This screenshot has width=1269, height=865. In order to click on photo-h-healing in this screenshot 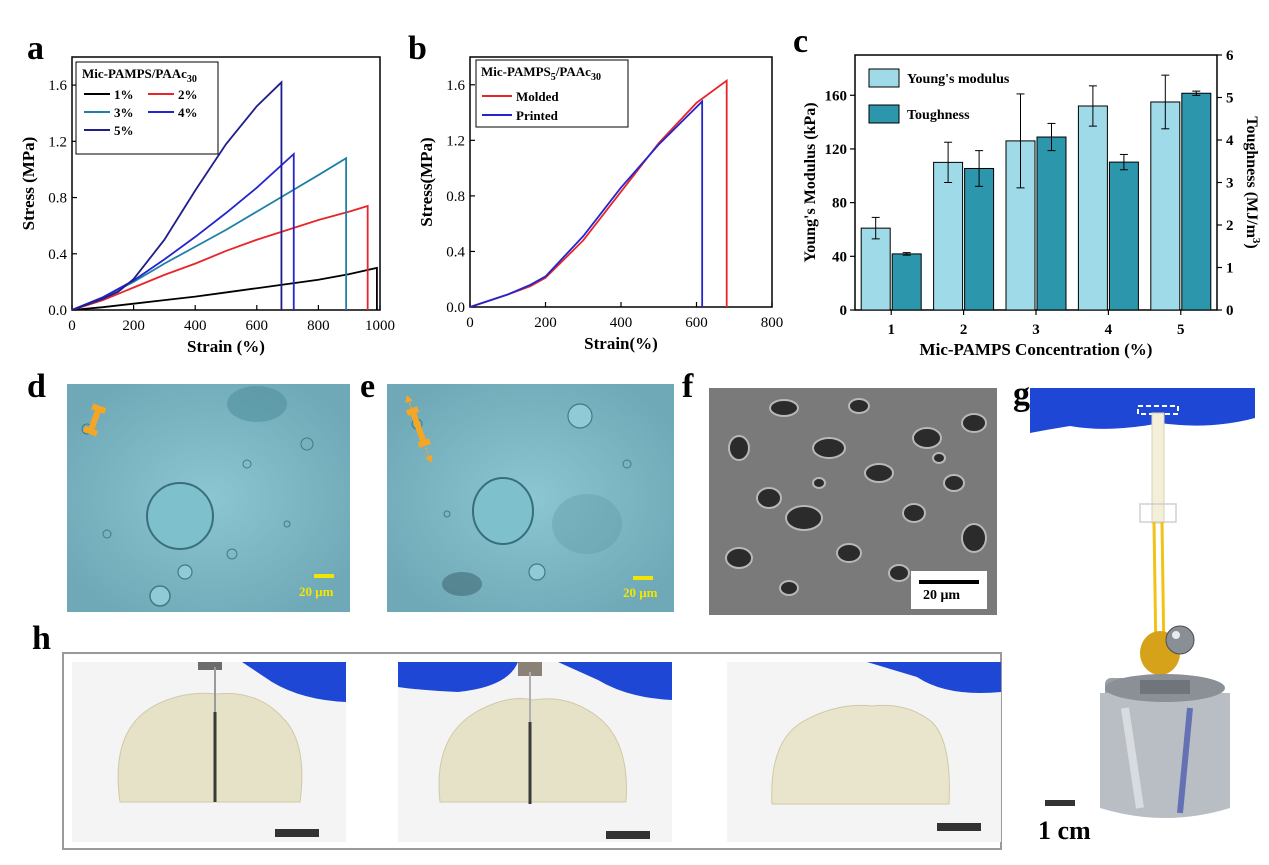, I will do `click(535, 752)`.